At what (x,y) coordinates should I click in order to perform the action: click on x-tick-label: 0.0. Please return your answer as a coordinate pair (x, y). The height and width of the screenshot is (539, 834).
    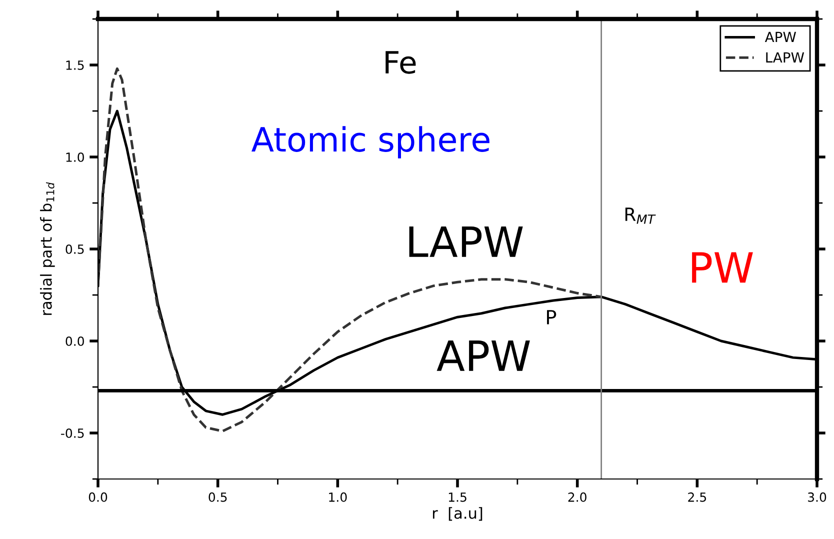
    Looking at the image, I should click on (98, 497).